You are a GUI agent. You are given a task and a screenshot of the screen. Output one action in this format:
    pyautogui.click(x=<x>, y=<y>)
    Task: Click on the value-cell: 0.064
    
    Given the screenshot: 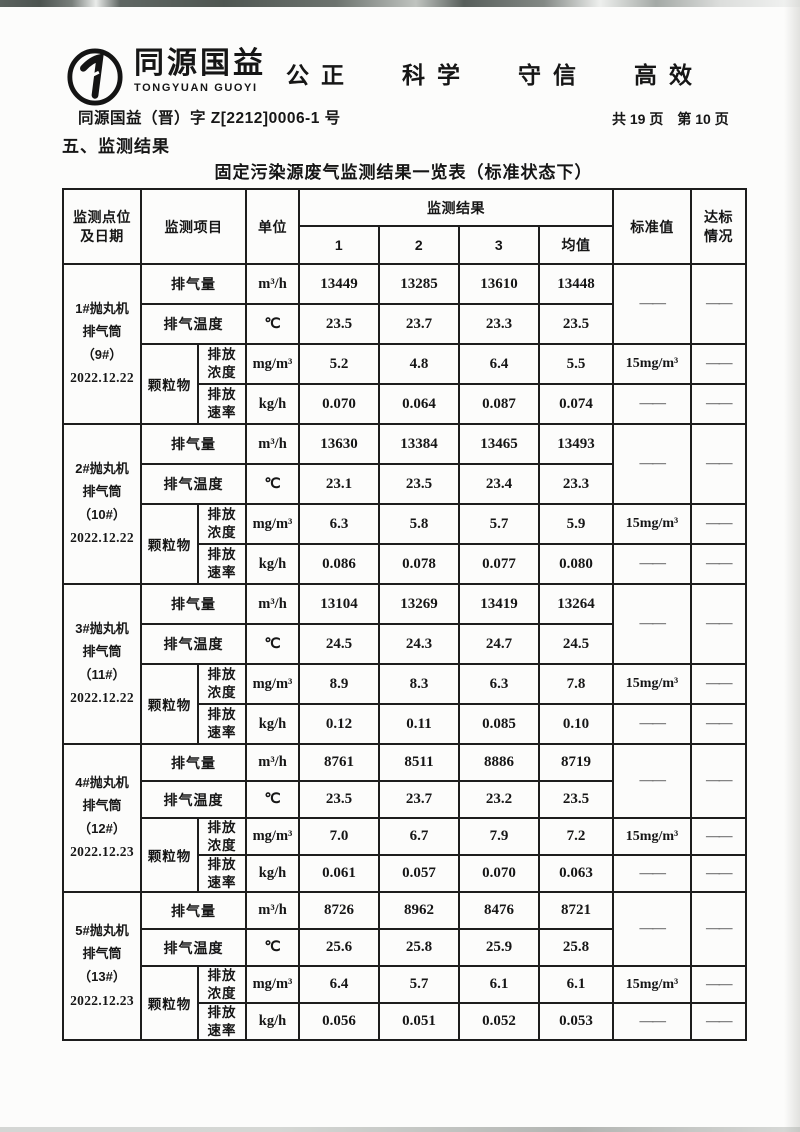 What is the action you would take?
    pyautogui.click(x=419, y=404)
    